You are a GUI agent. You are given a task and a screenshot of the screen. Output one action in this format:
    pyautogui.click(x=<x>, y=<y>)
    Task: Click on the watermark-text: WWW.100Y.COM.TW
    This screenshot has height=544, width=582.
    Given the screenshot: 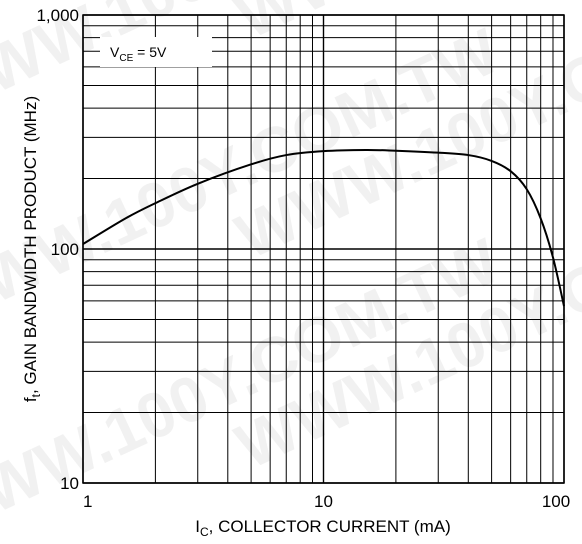 What is the action you would take?
    pyautogui.click(x=403, y=26)
    